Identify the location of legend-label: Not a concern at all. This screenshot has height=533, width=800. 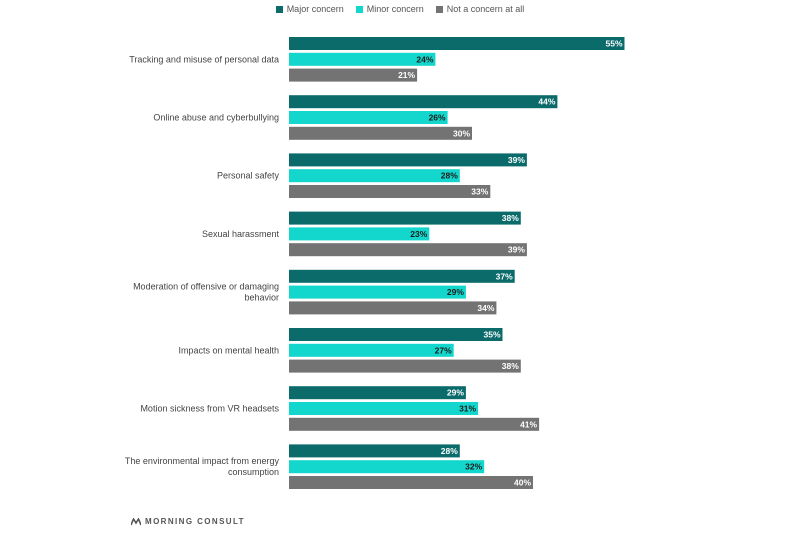
(485, 9).